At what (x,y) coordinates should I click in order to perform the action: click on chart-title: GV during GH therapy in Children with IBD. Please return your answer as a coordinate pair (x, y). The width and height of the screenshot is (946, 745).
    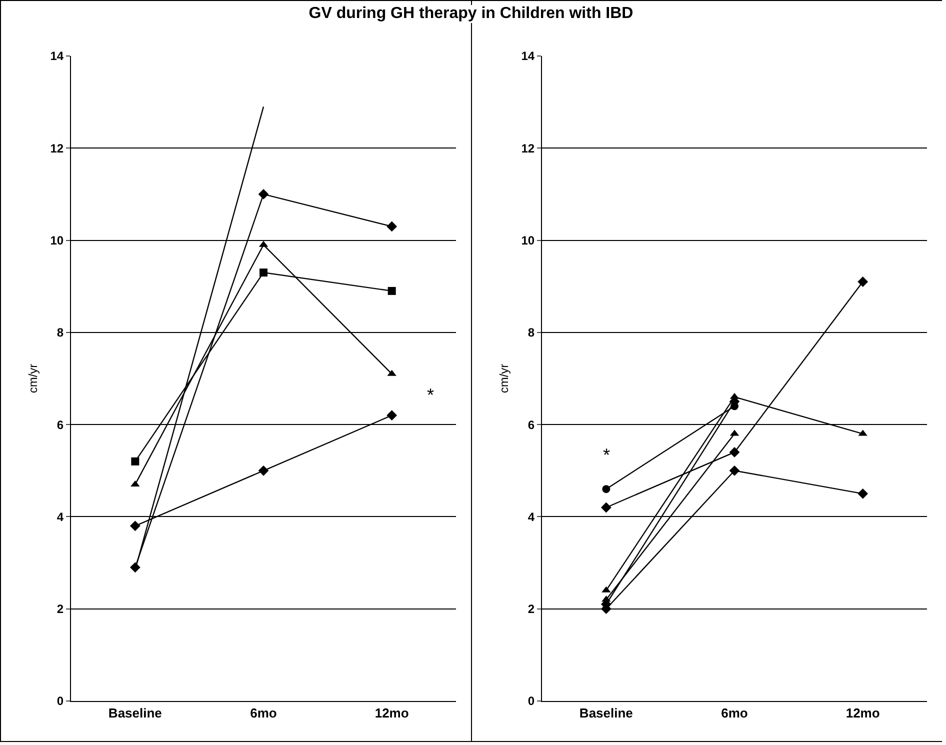
    Looking at the image, I should click on (471, 14).